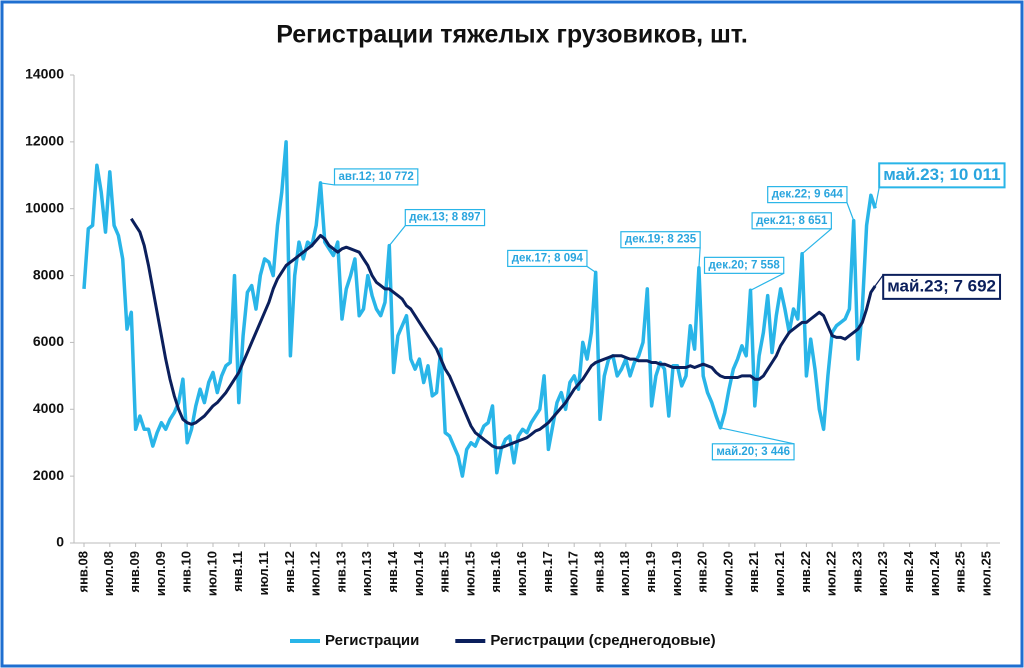  What do you see at coordinates (856, 572) in the screenshot?
I see `x-tick-label: янв.23` at bounding box center [856, 572].